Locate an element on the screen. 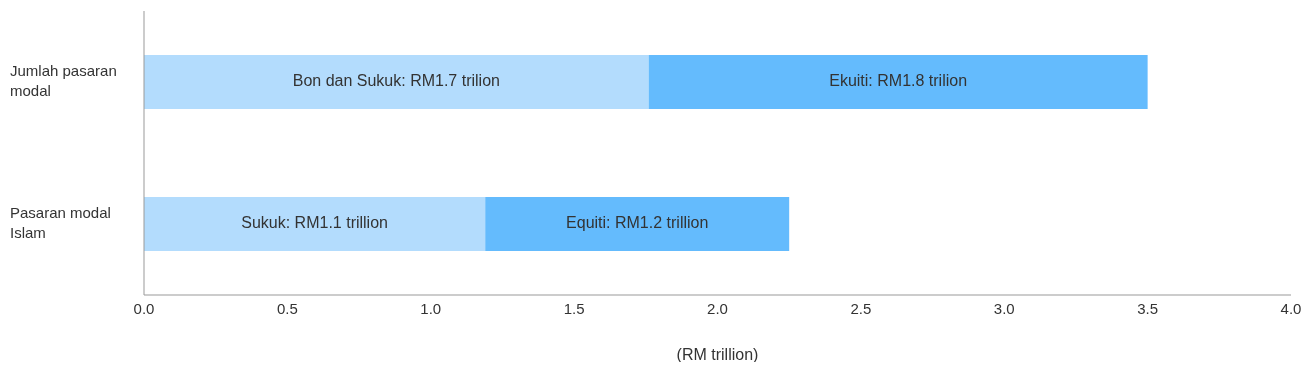  x-tick-label: 0.5 is located at coordinates (287, 308).